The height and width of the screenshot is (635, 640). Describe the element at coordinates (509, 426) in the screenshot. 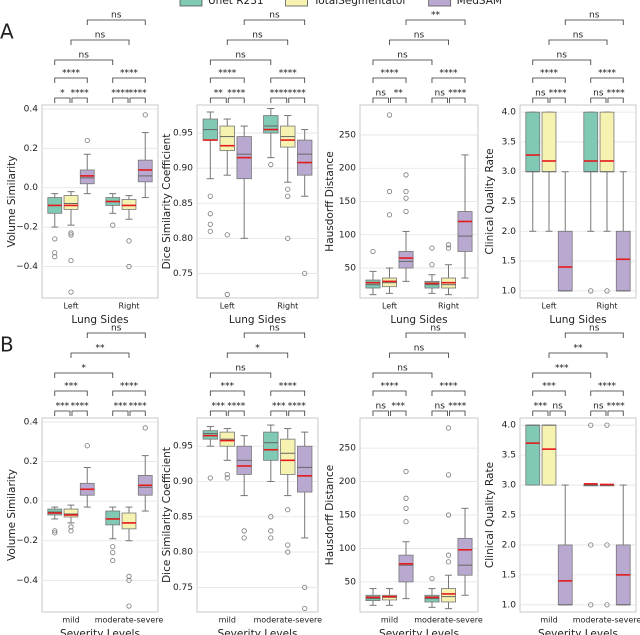

I see `y-tick-label: 4.0` at that location.